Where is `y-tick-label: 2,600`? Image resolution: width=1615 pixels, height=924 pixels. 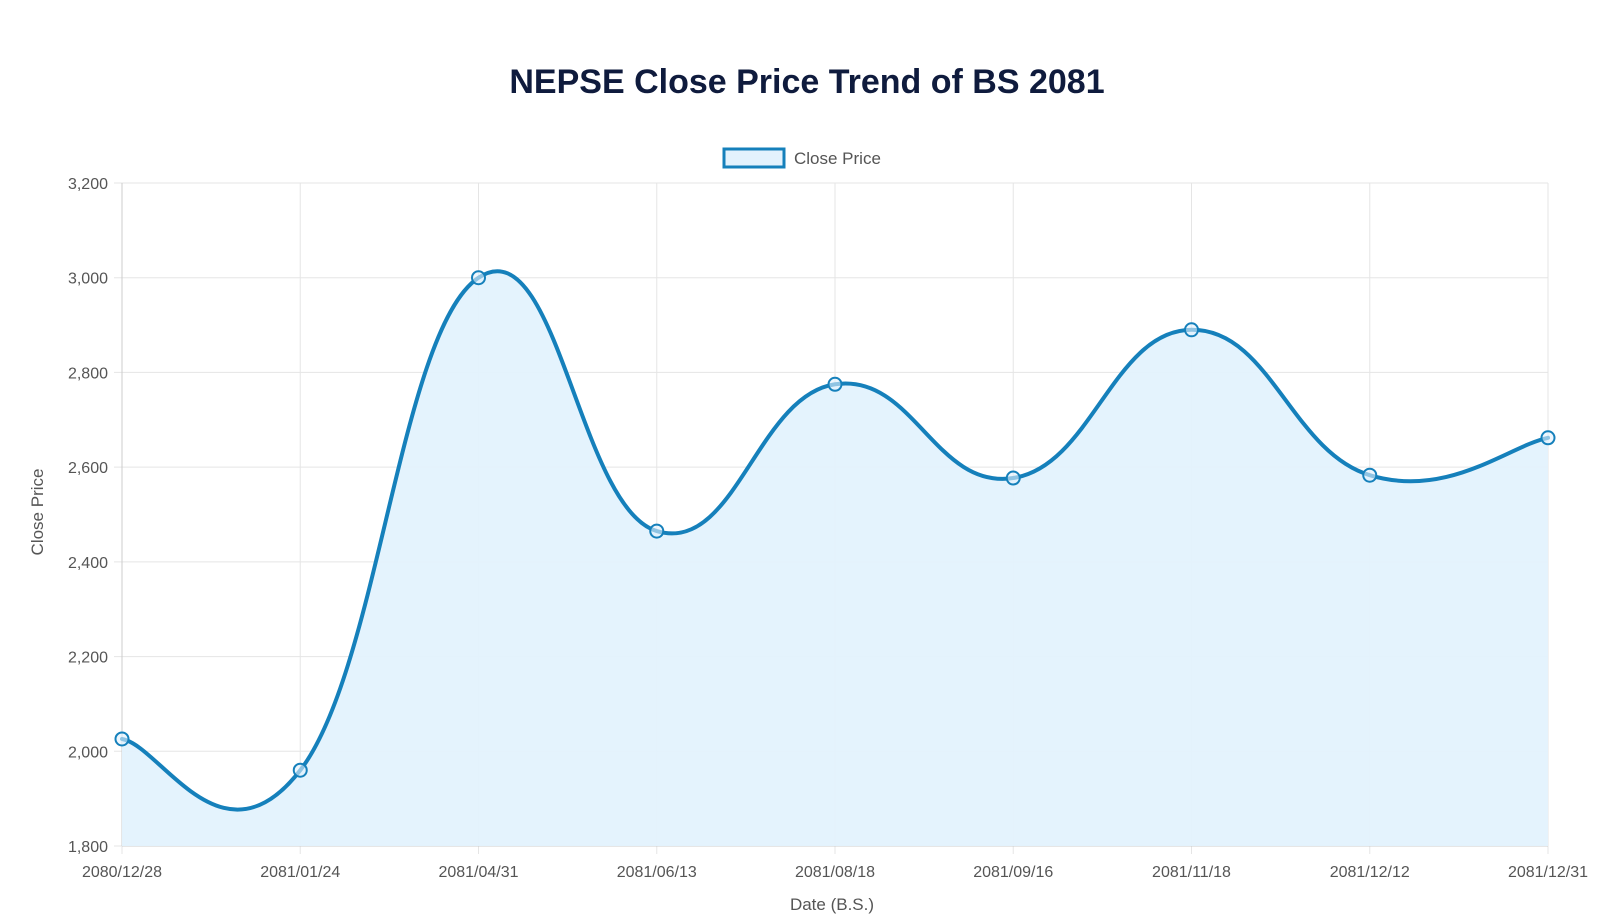 y-tick-label: 2,600 is located at coordinates (88, 468).